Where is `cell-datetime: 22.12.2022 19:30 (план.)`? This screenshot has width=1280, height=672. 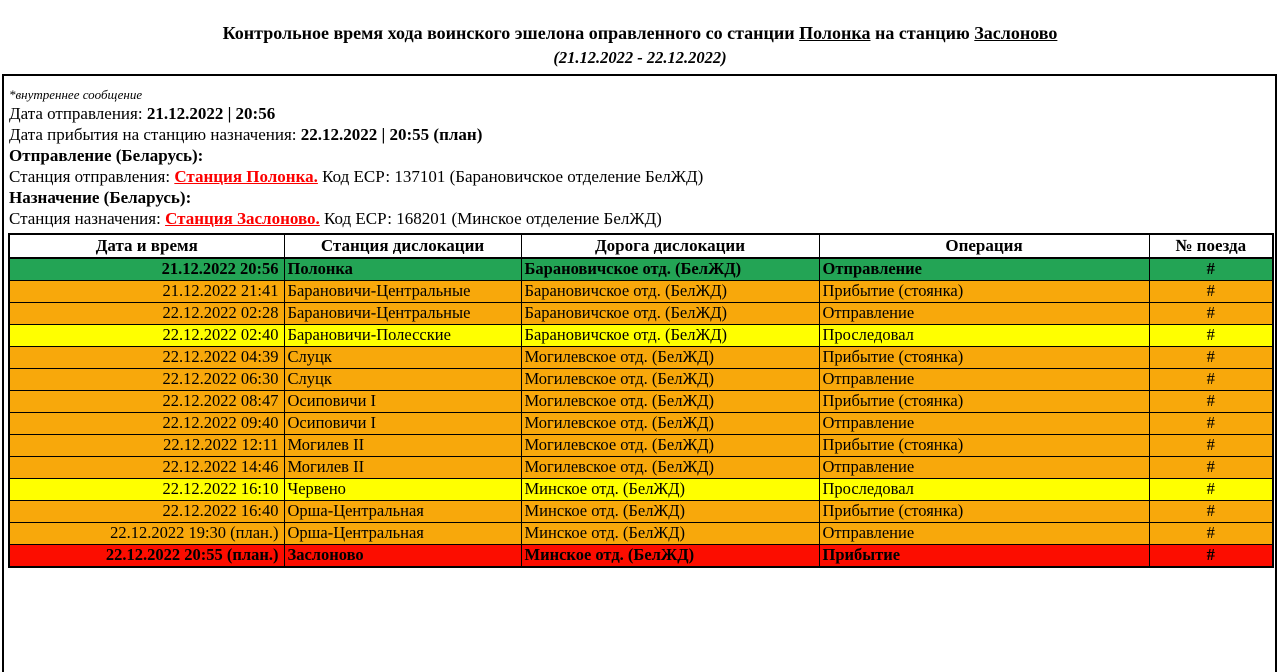
cell-datetime: 22.12.2022 19:30 (план.) is located at coordinates (146, 533).